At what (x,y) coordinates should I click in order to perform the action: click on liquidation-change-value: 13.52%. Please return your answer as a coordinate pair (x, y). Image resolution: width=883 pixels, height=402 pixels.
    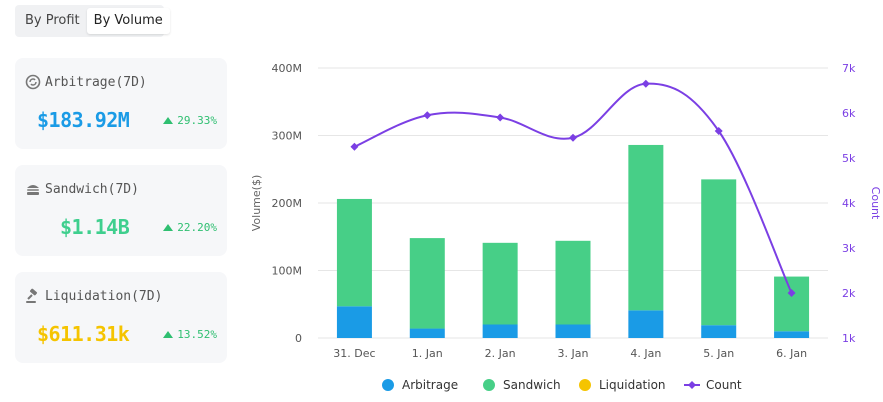
    Looking at the image, I should click on (197, 334).